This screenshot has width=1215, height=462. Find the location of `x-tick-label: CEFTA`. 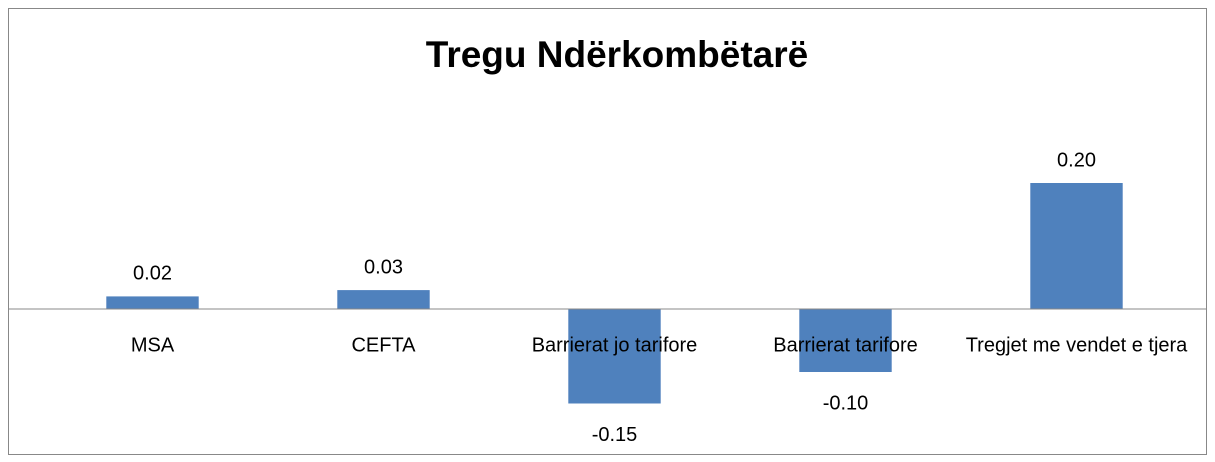

x-tick-label: CEFTA is located at coordinates (383, 345).